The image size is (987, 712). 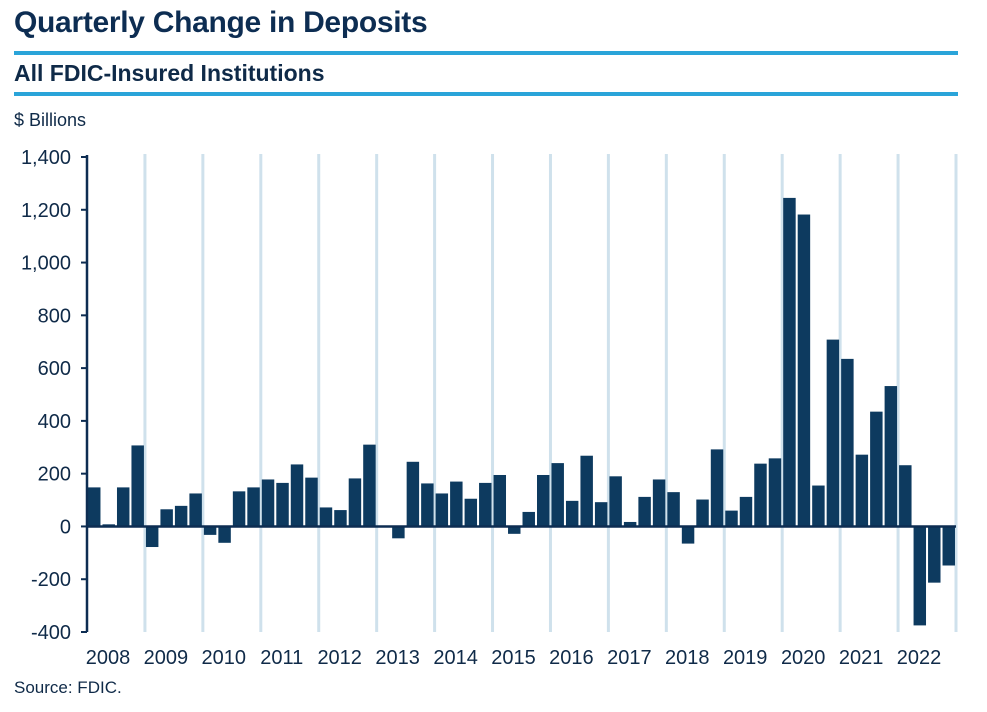 I want to click on chart-title: Quarterly Change in Deposits, so click(x=221, y=22).